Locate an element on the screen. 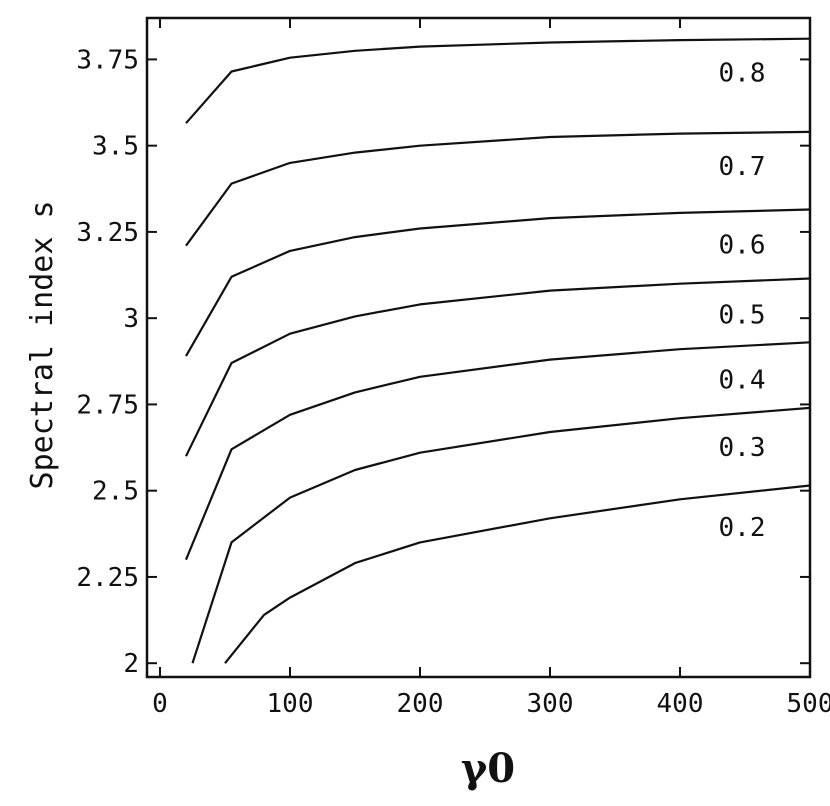 This screenshot has width=830, height=806. y-tick-label: 2 is located at coordinates (131, 664).